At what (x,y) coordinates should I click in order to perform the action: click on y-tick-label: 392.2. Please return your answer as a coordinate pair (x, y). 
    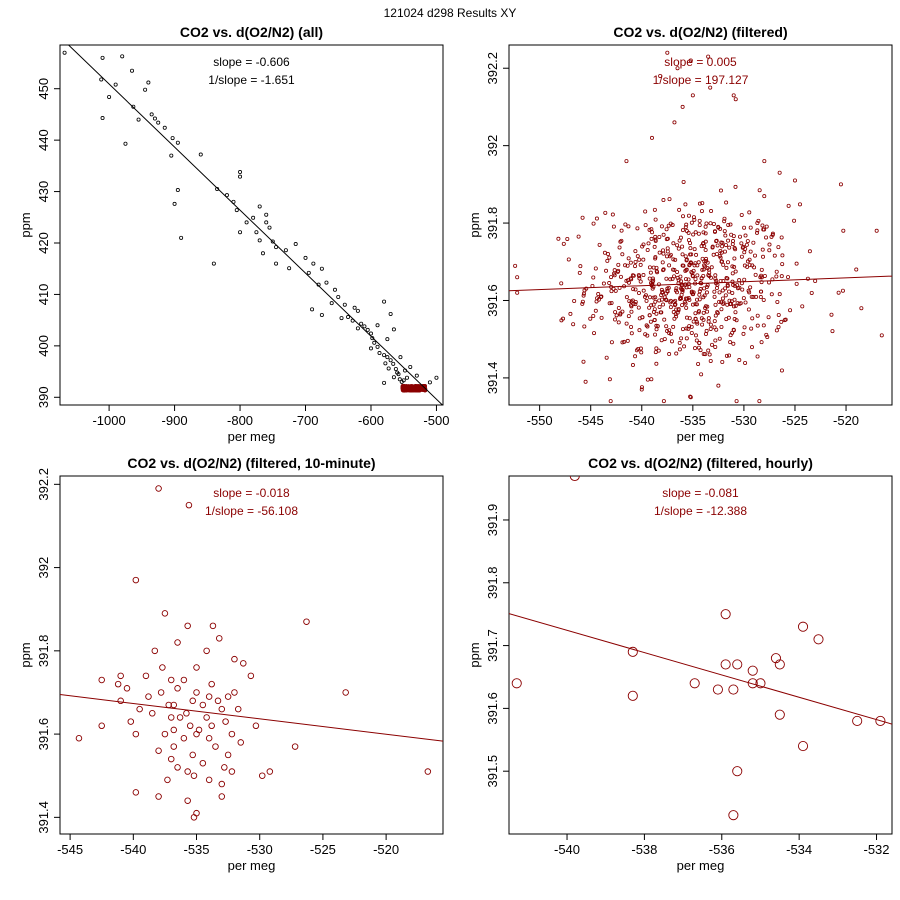
    Looking at the image, I should click on (492, 68).